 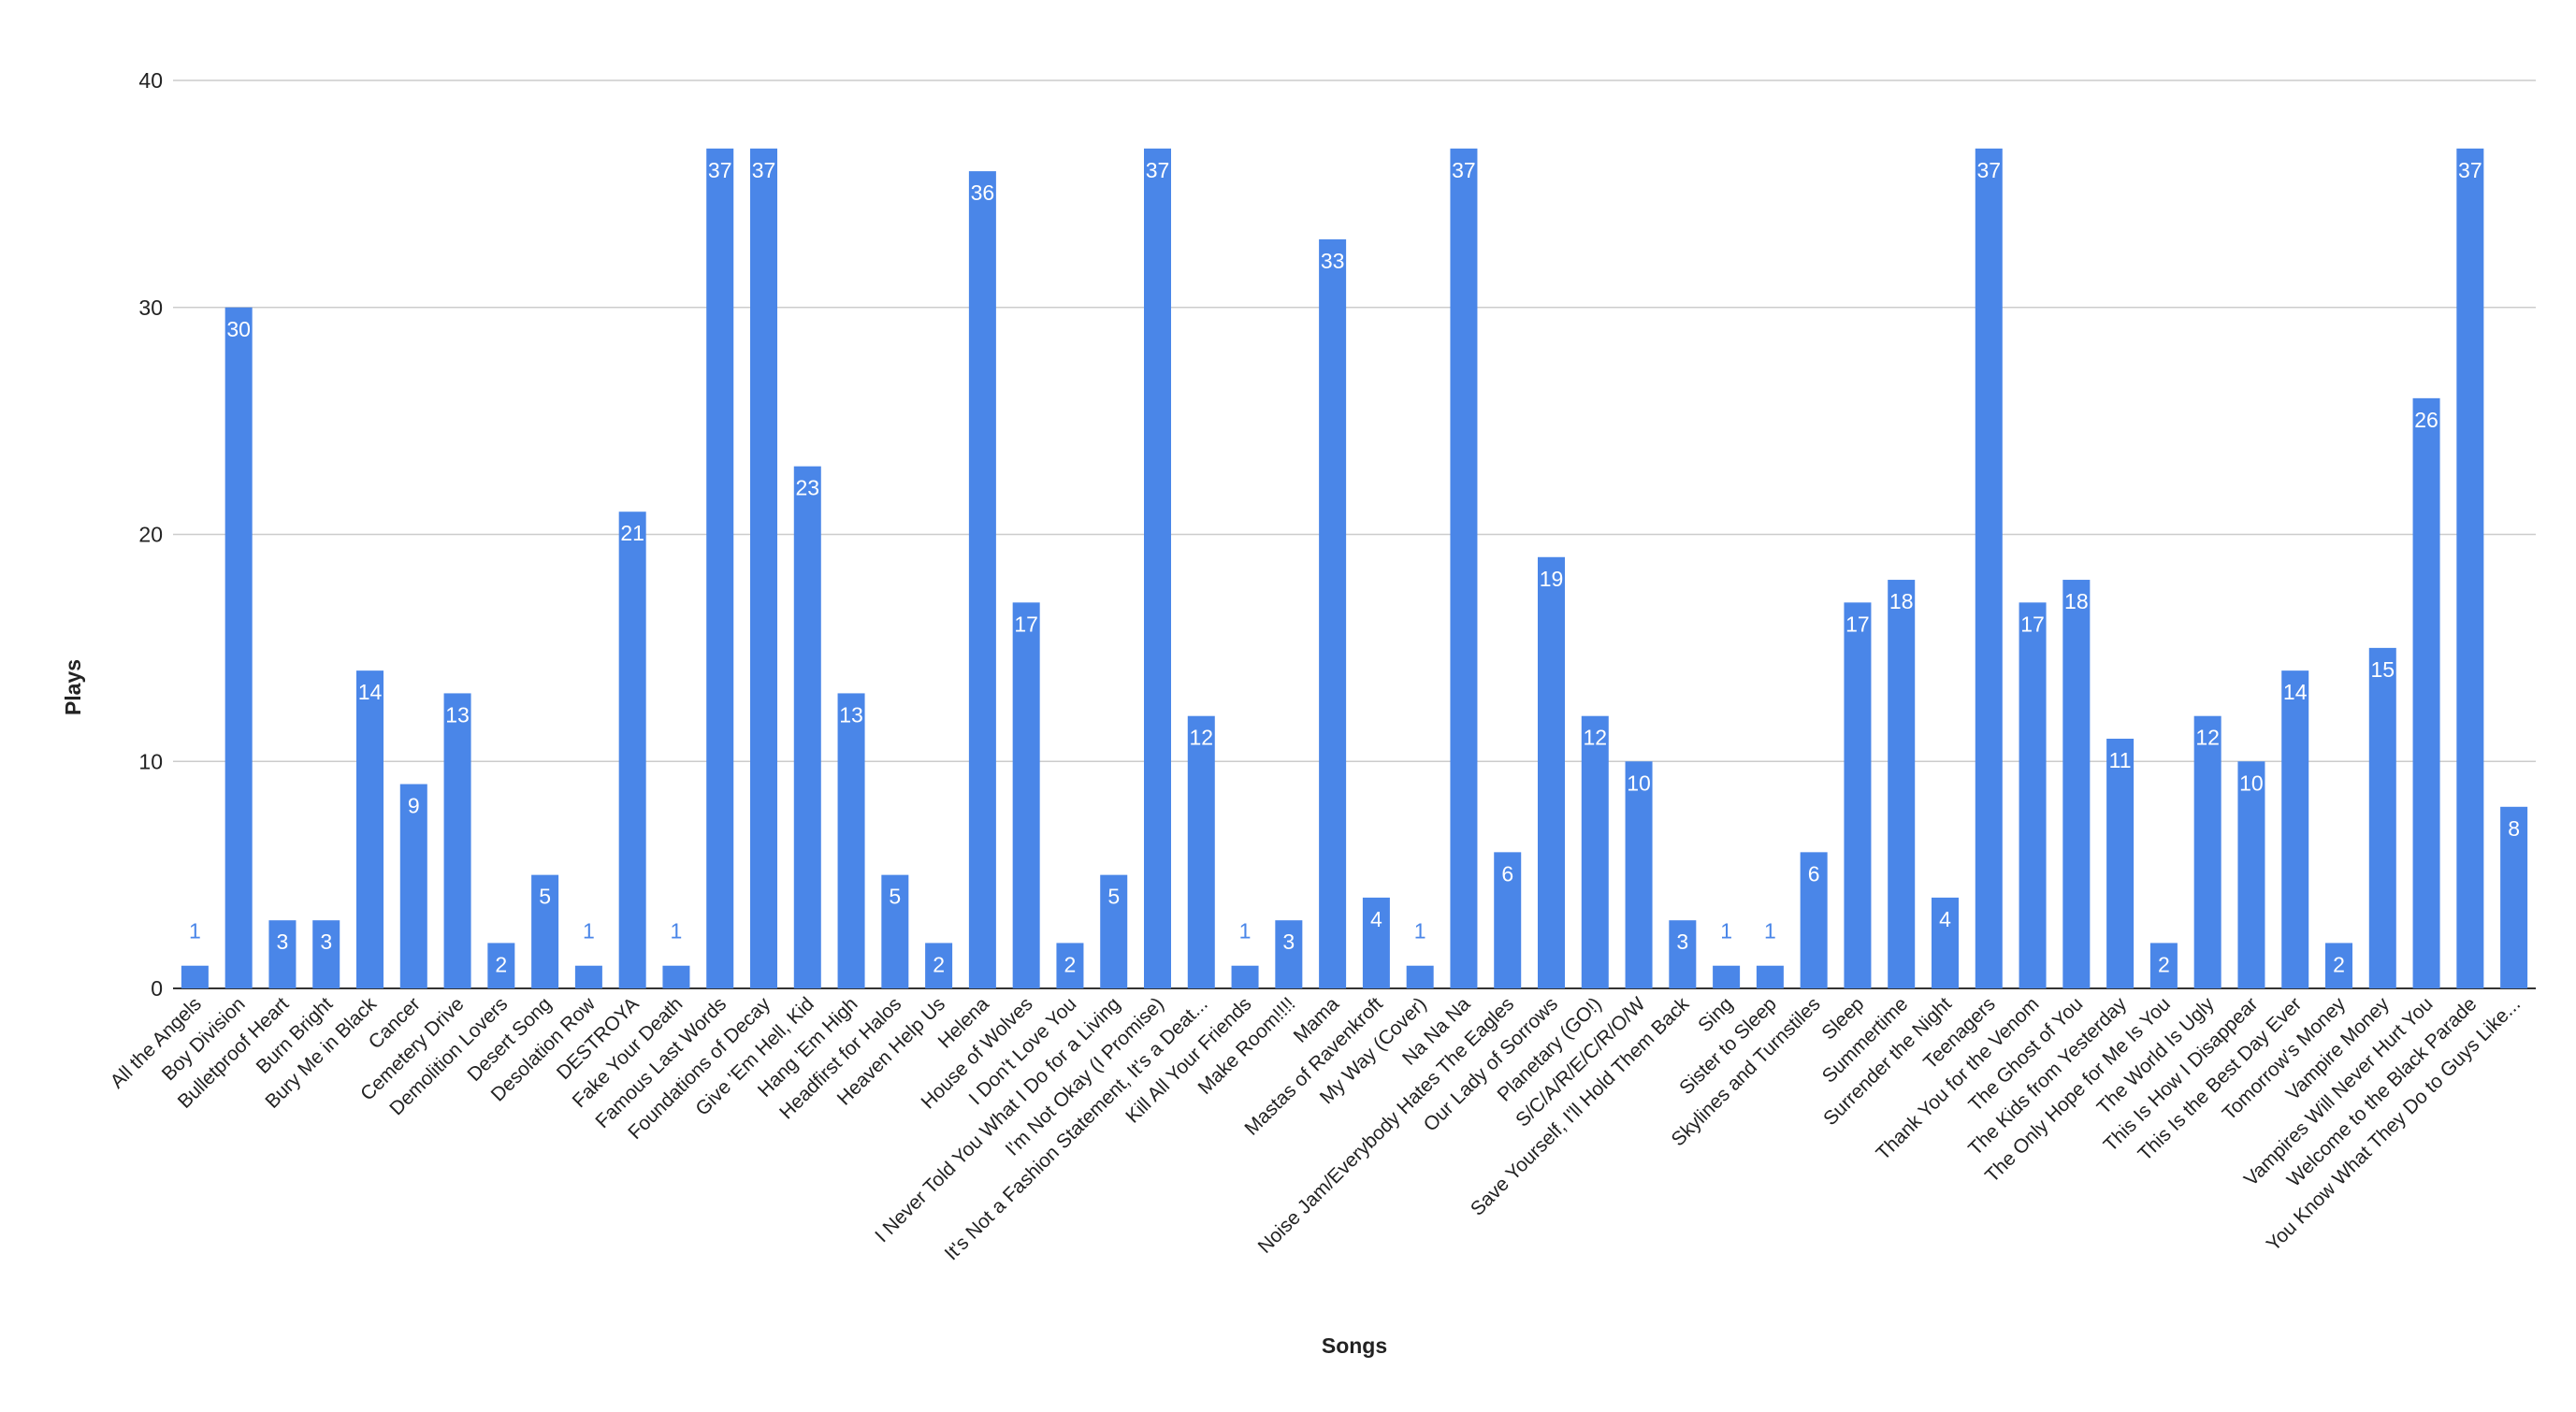 I want to click on y-tick-label: 20, so click(x=150, y=535).